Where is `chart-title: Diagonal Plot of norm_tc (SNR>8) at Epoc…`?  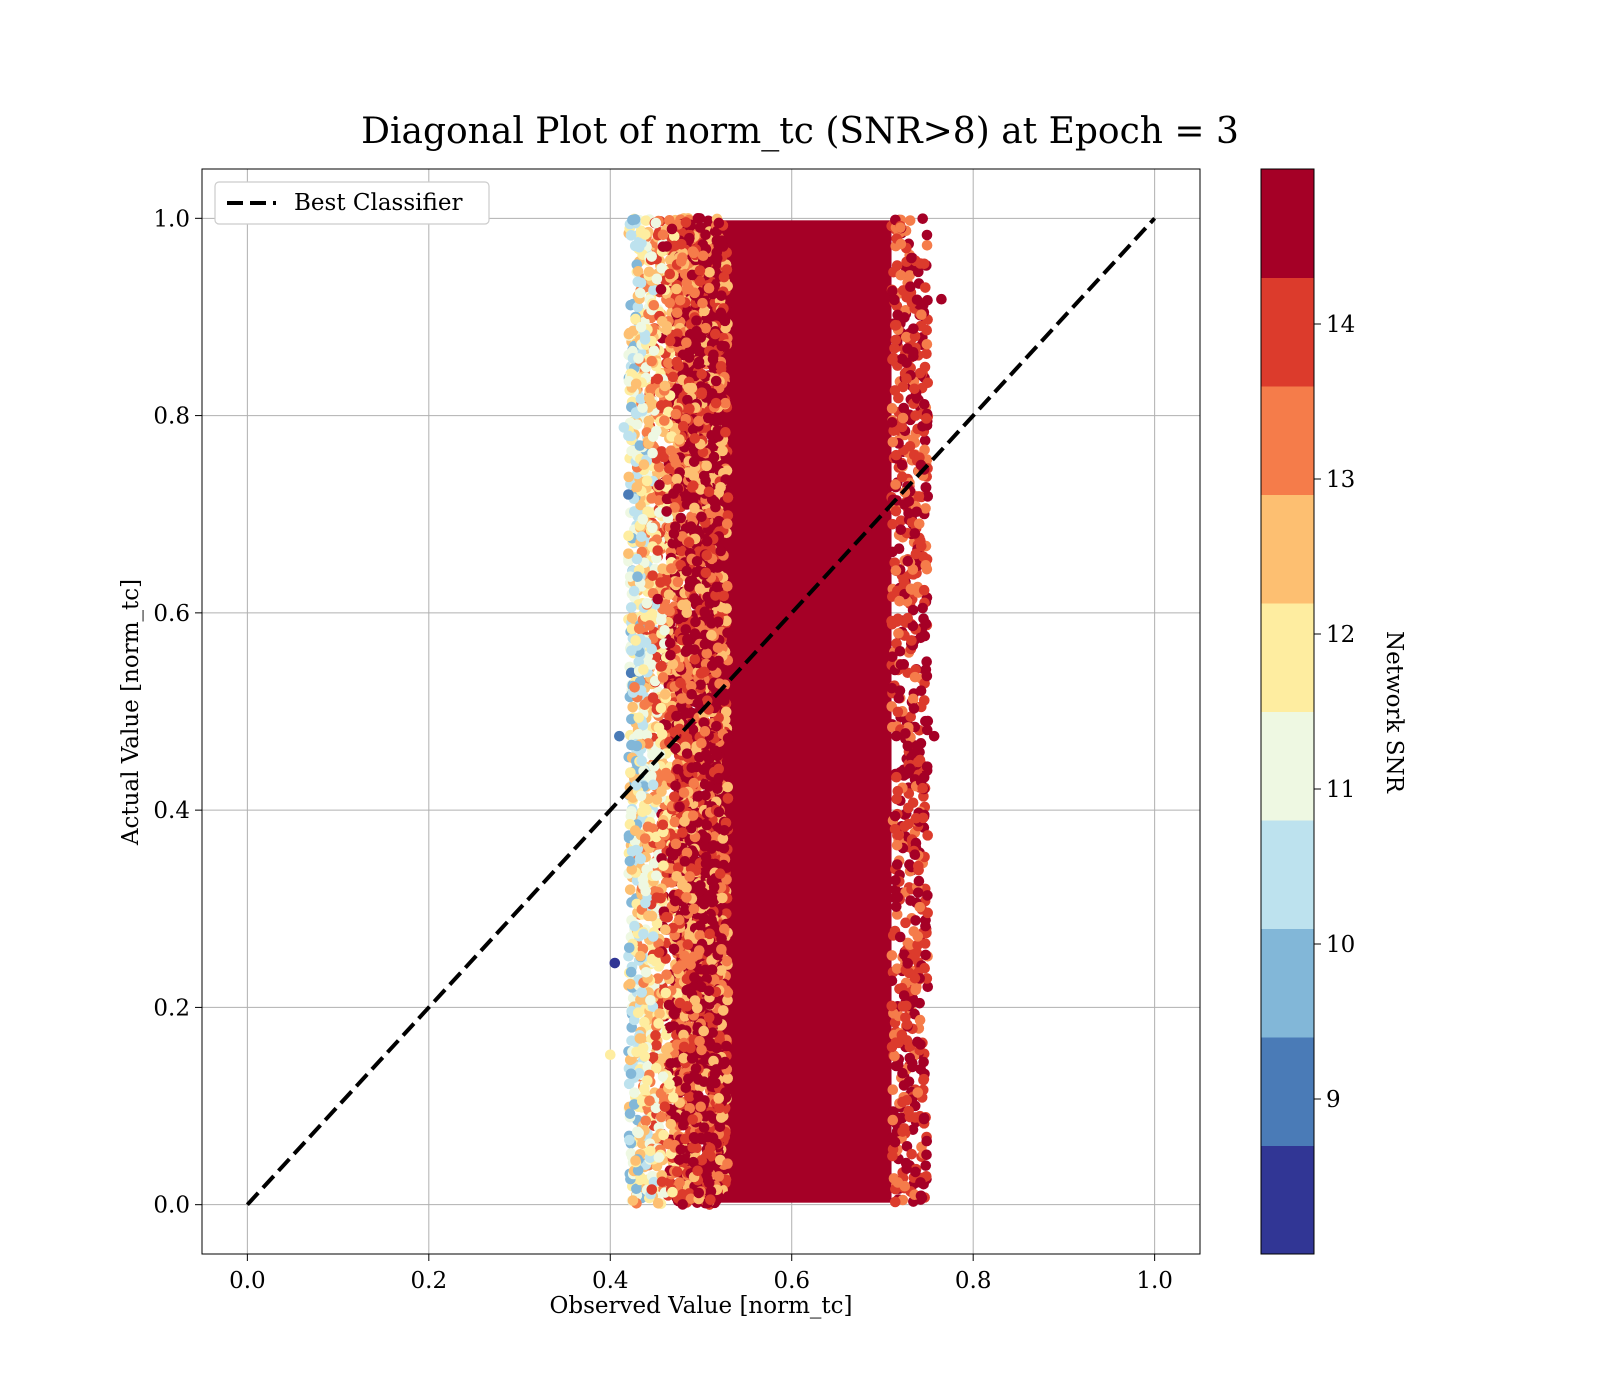
chart-title: Diagonal Plot of norm_tc (SNR>8) at Epoc… is located at coordinates (800, 131).